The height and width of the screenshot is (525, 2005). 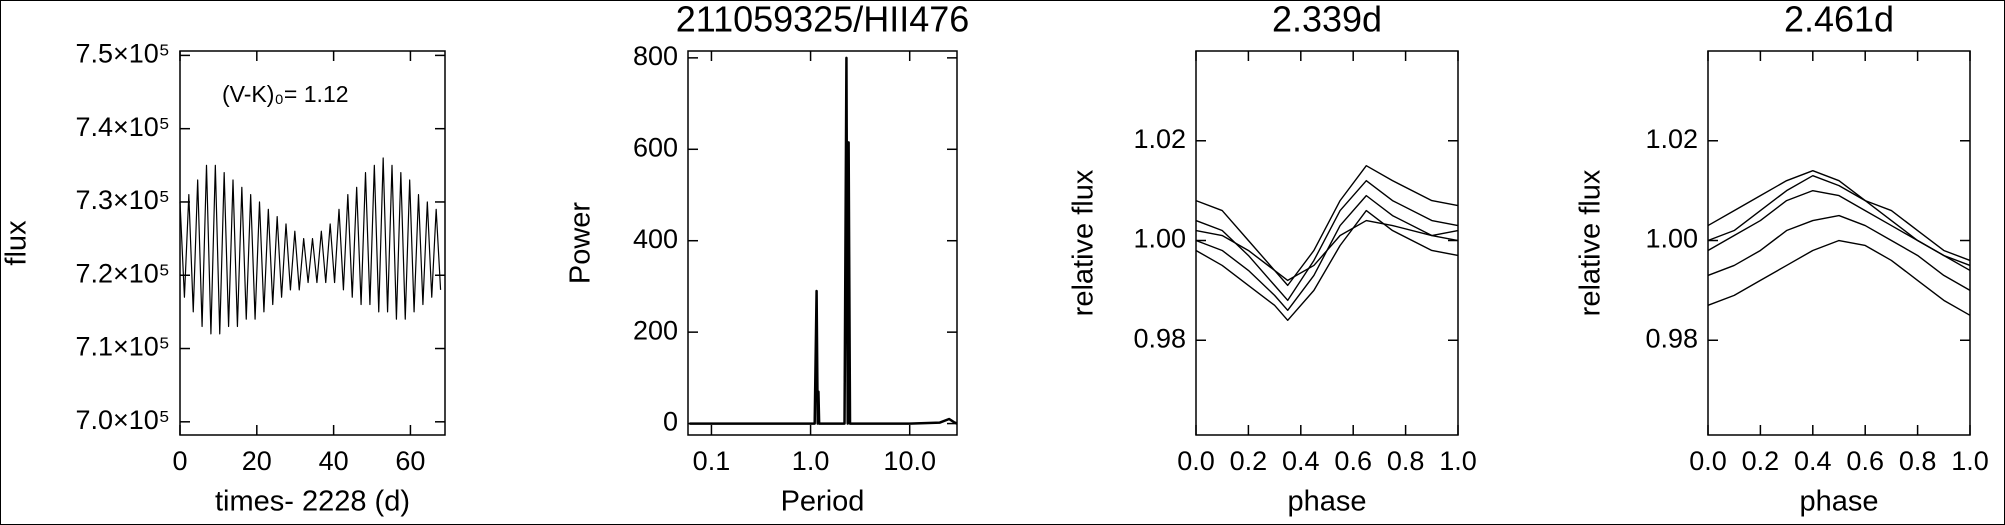 What do you see at coordinates (823, 20) in the screenshot?
I see `panel-title: 211059325/HII476` at bounding box center [823, 20].